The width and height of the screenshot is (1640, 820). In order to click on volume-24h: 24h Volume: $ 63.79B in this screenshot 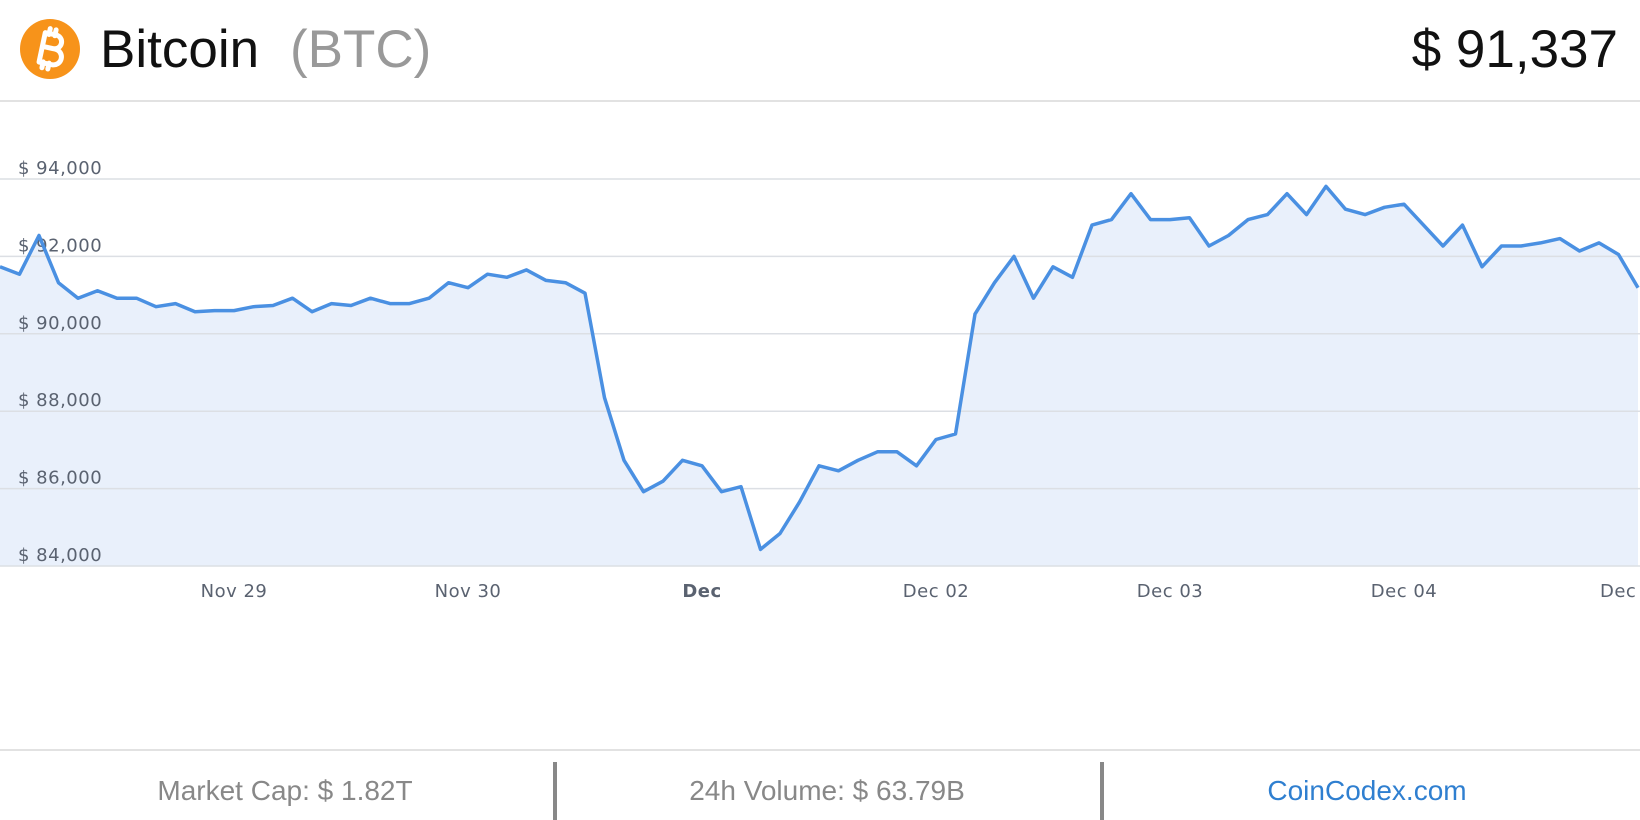, I will do `click(827, 790)`.